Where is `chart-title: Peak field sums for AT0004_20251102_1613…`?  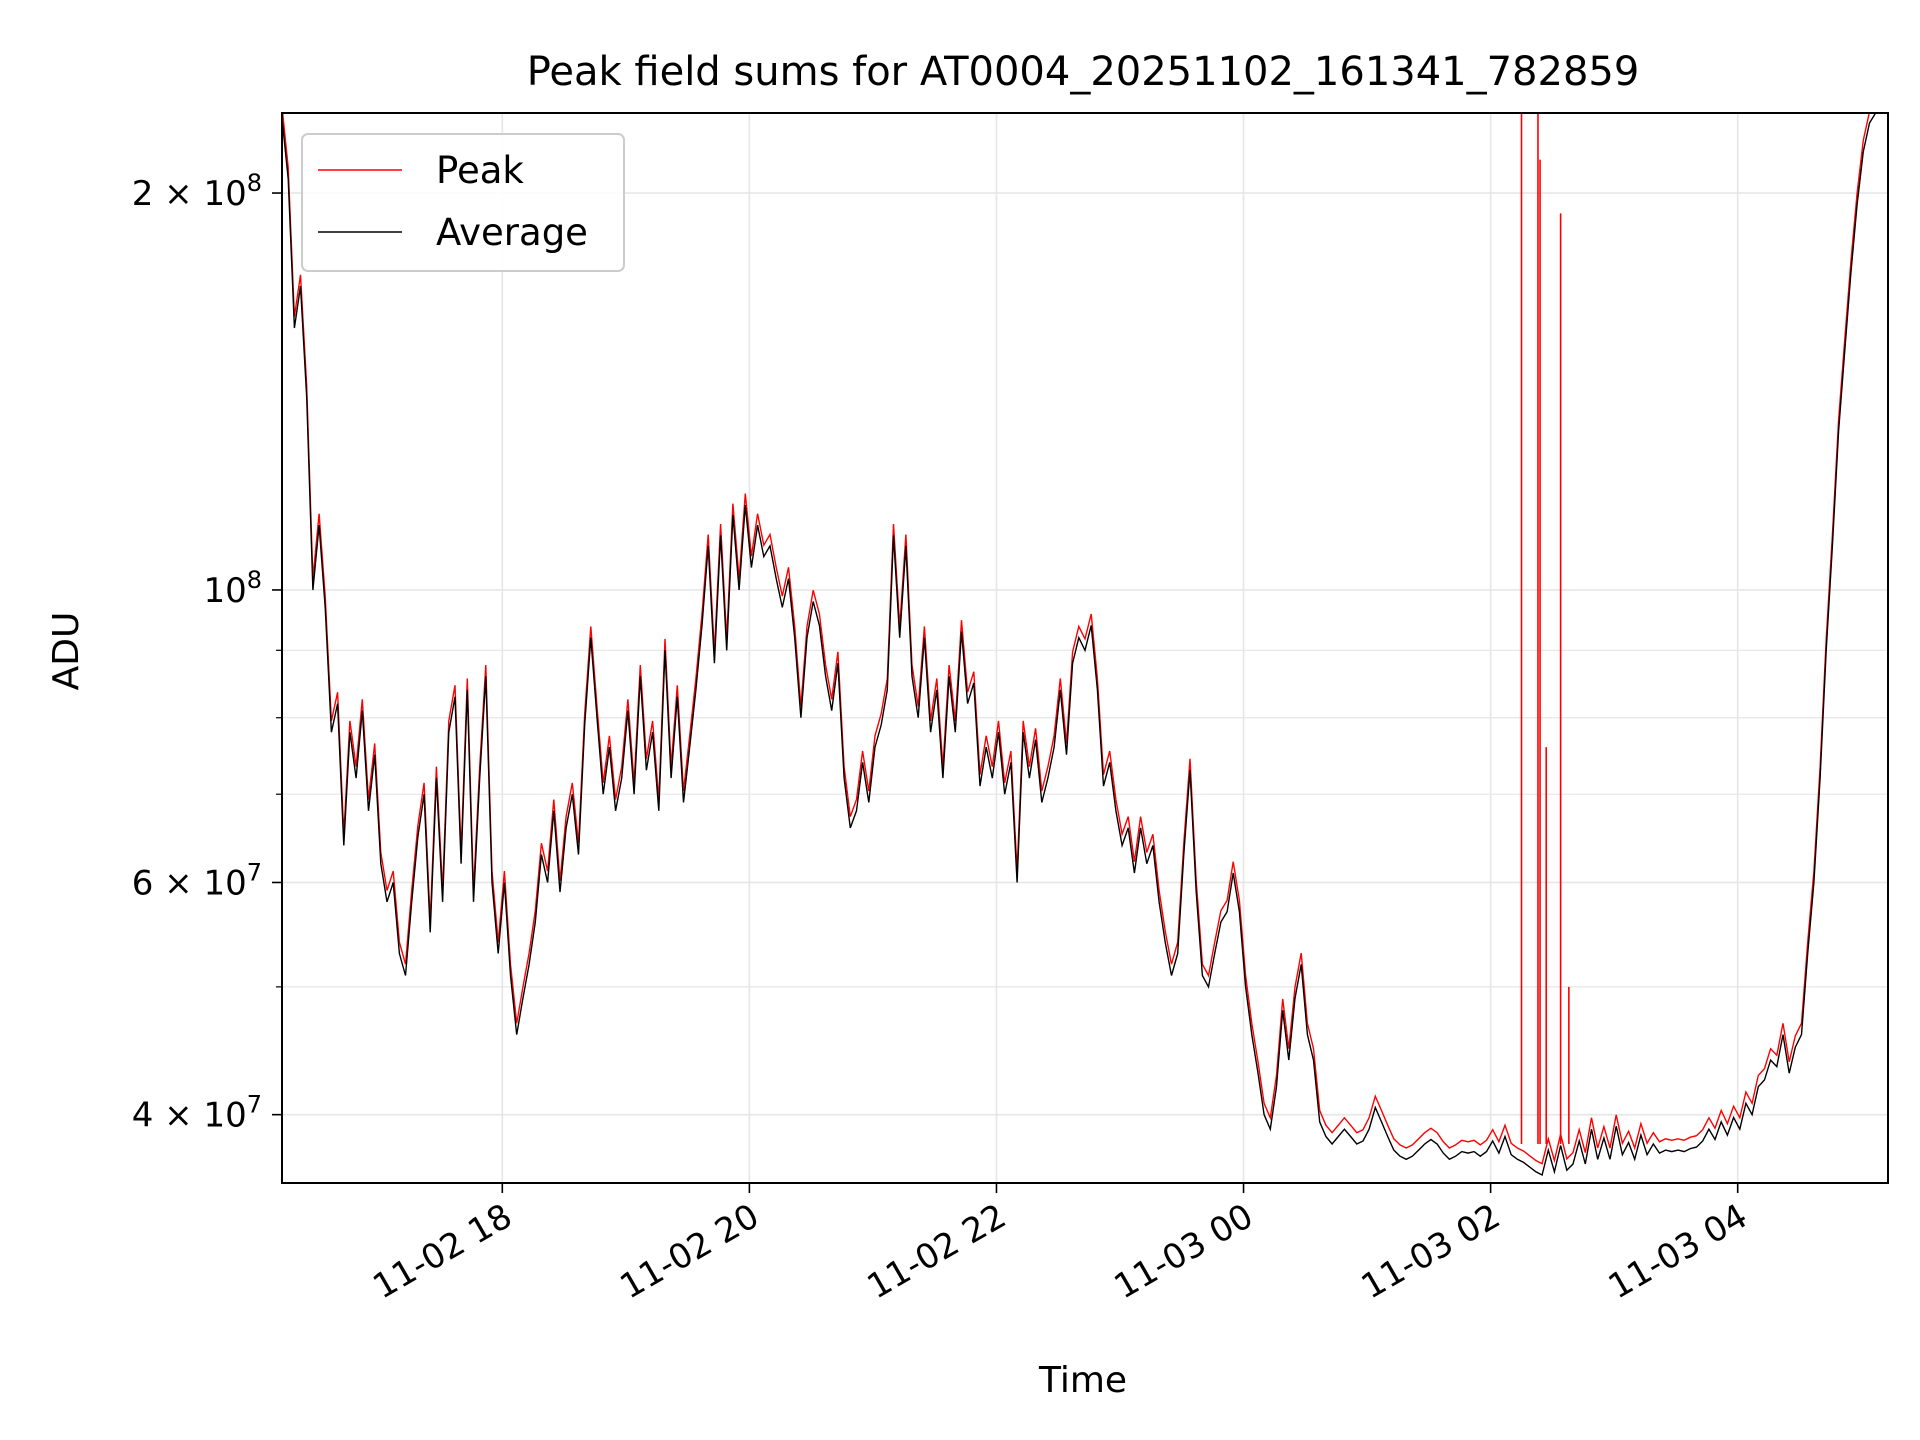
chart-title: Peak field sums for AT0004_20251102_1613… is located at coordinates (1083, 72).